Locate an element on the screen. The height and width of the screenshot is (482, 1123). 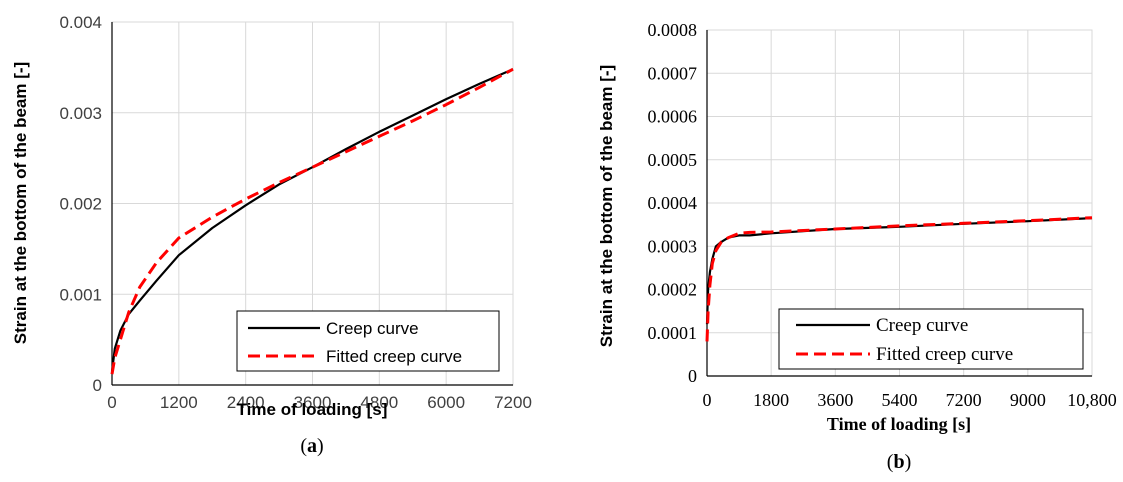
x-axis-title-b: Time of loading [s] is located at coordinates (899, 424).